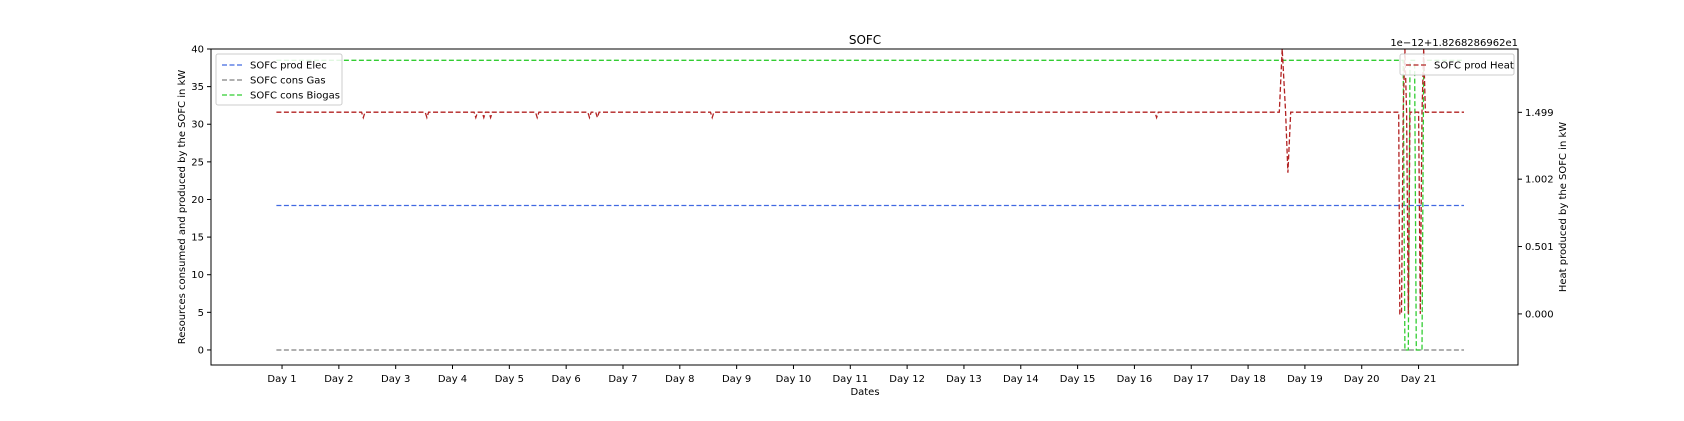  I want to click on y-left-tick-label: 40, so click(197, 50).